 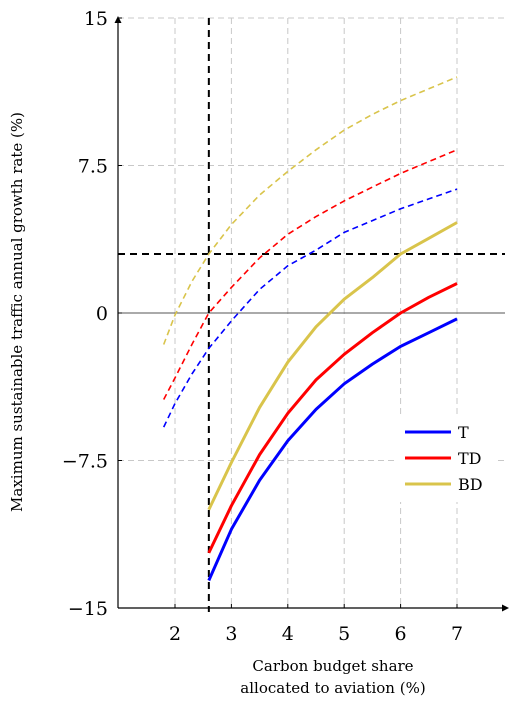 What do you see at coordinates (463, 432) in the screenshot?
I see `legend-label-T: T` at bounding box center [463, 432].